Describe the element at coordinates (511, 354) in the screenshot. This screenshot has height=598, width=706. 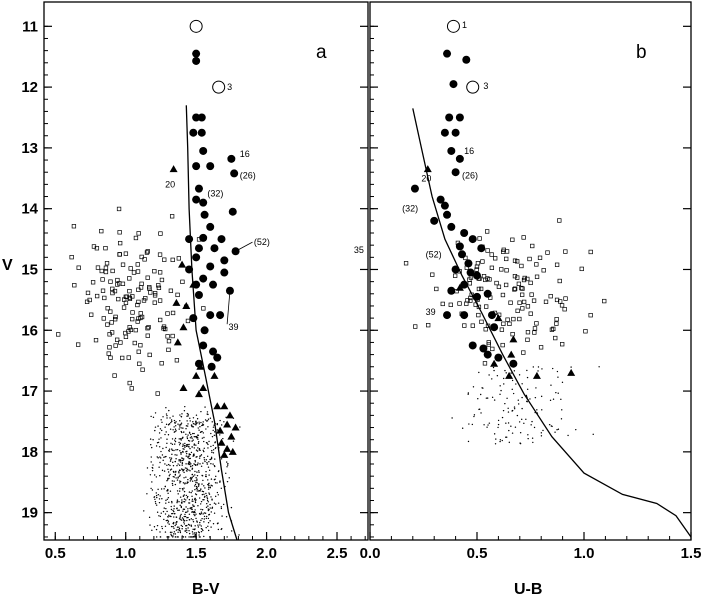
I see `panel-b-member-triangle` at that location.